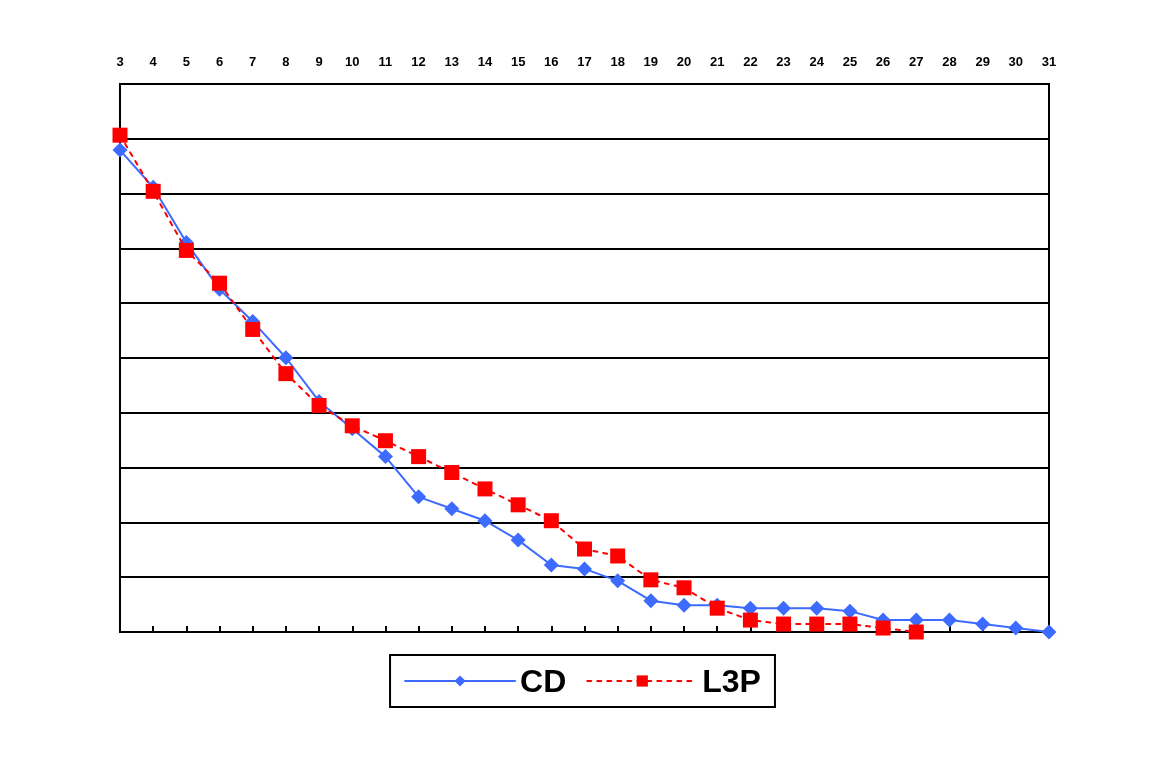 The height and width of the screenshot is (770, 1165). What do you see at coordinates (452, 61) in the screenshot?
I see `x-tick-label: 13` at bounding box center [452, 61].